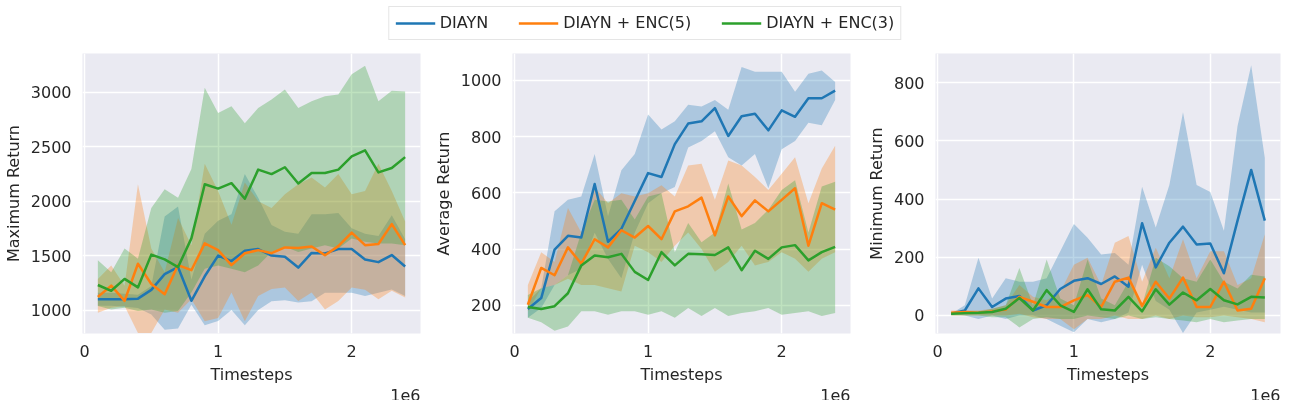  Describe the element at coordinates (443, 193) in the screenshot. I see `y-axis-title: Average Return` at that location.